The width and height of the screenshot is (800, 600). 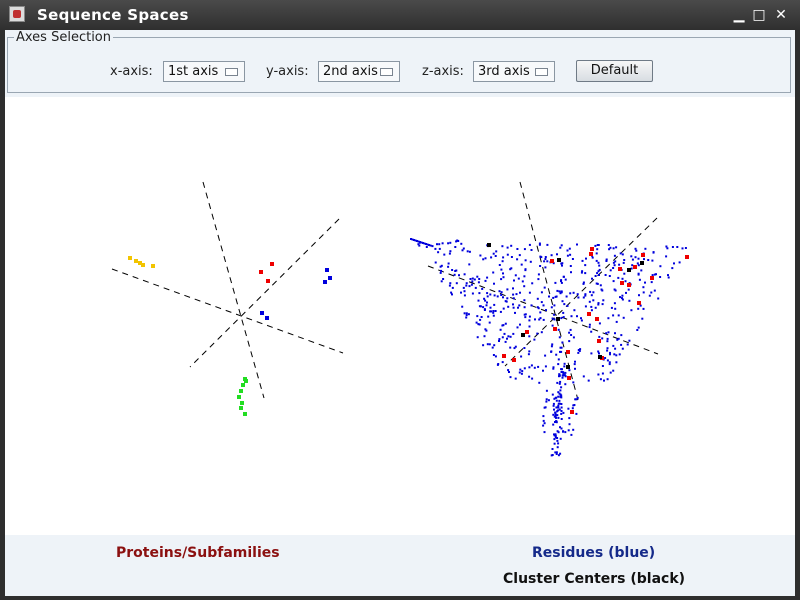 What do you see at coordinates (514, 71) in the screenshot?
I see `z-axis-select: 3rd axis` at bounding box center [514, 71].